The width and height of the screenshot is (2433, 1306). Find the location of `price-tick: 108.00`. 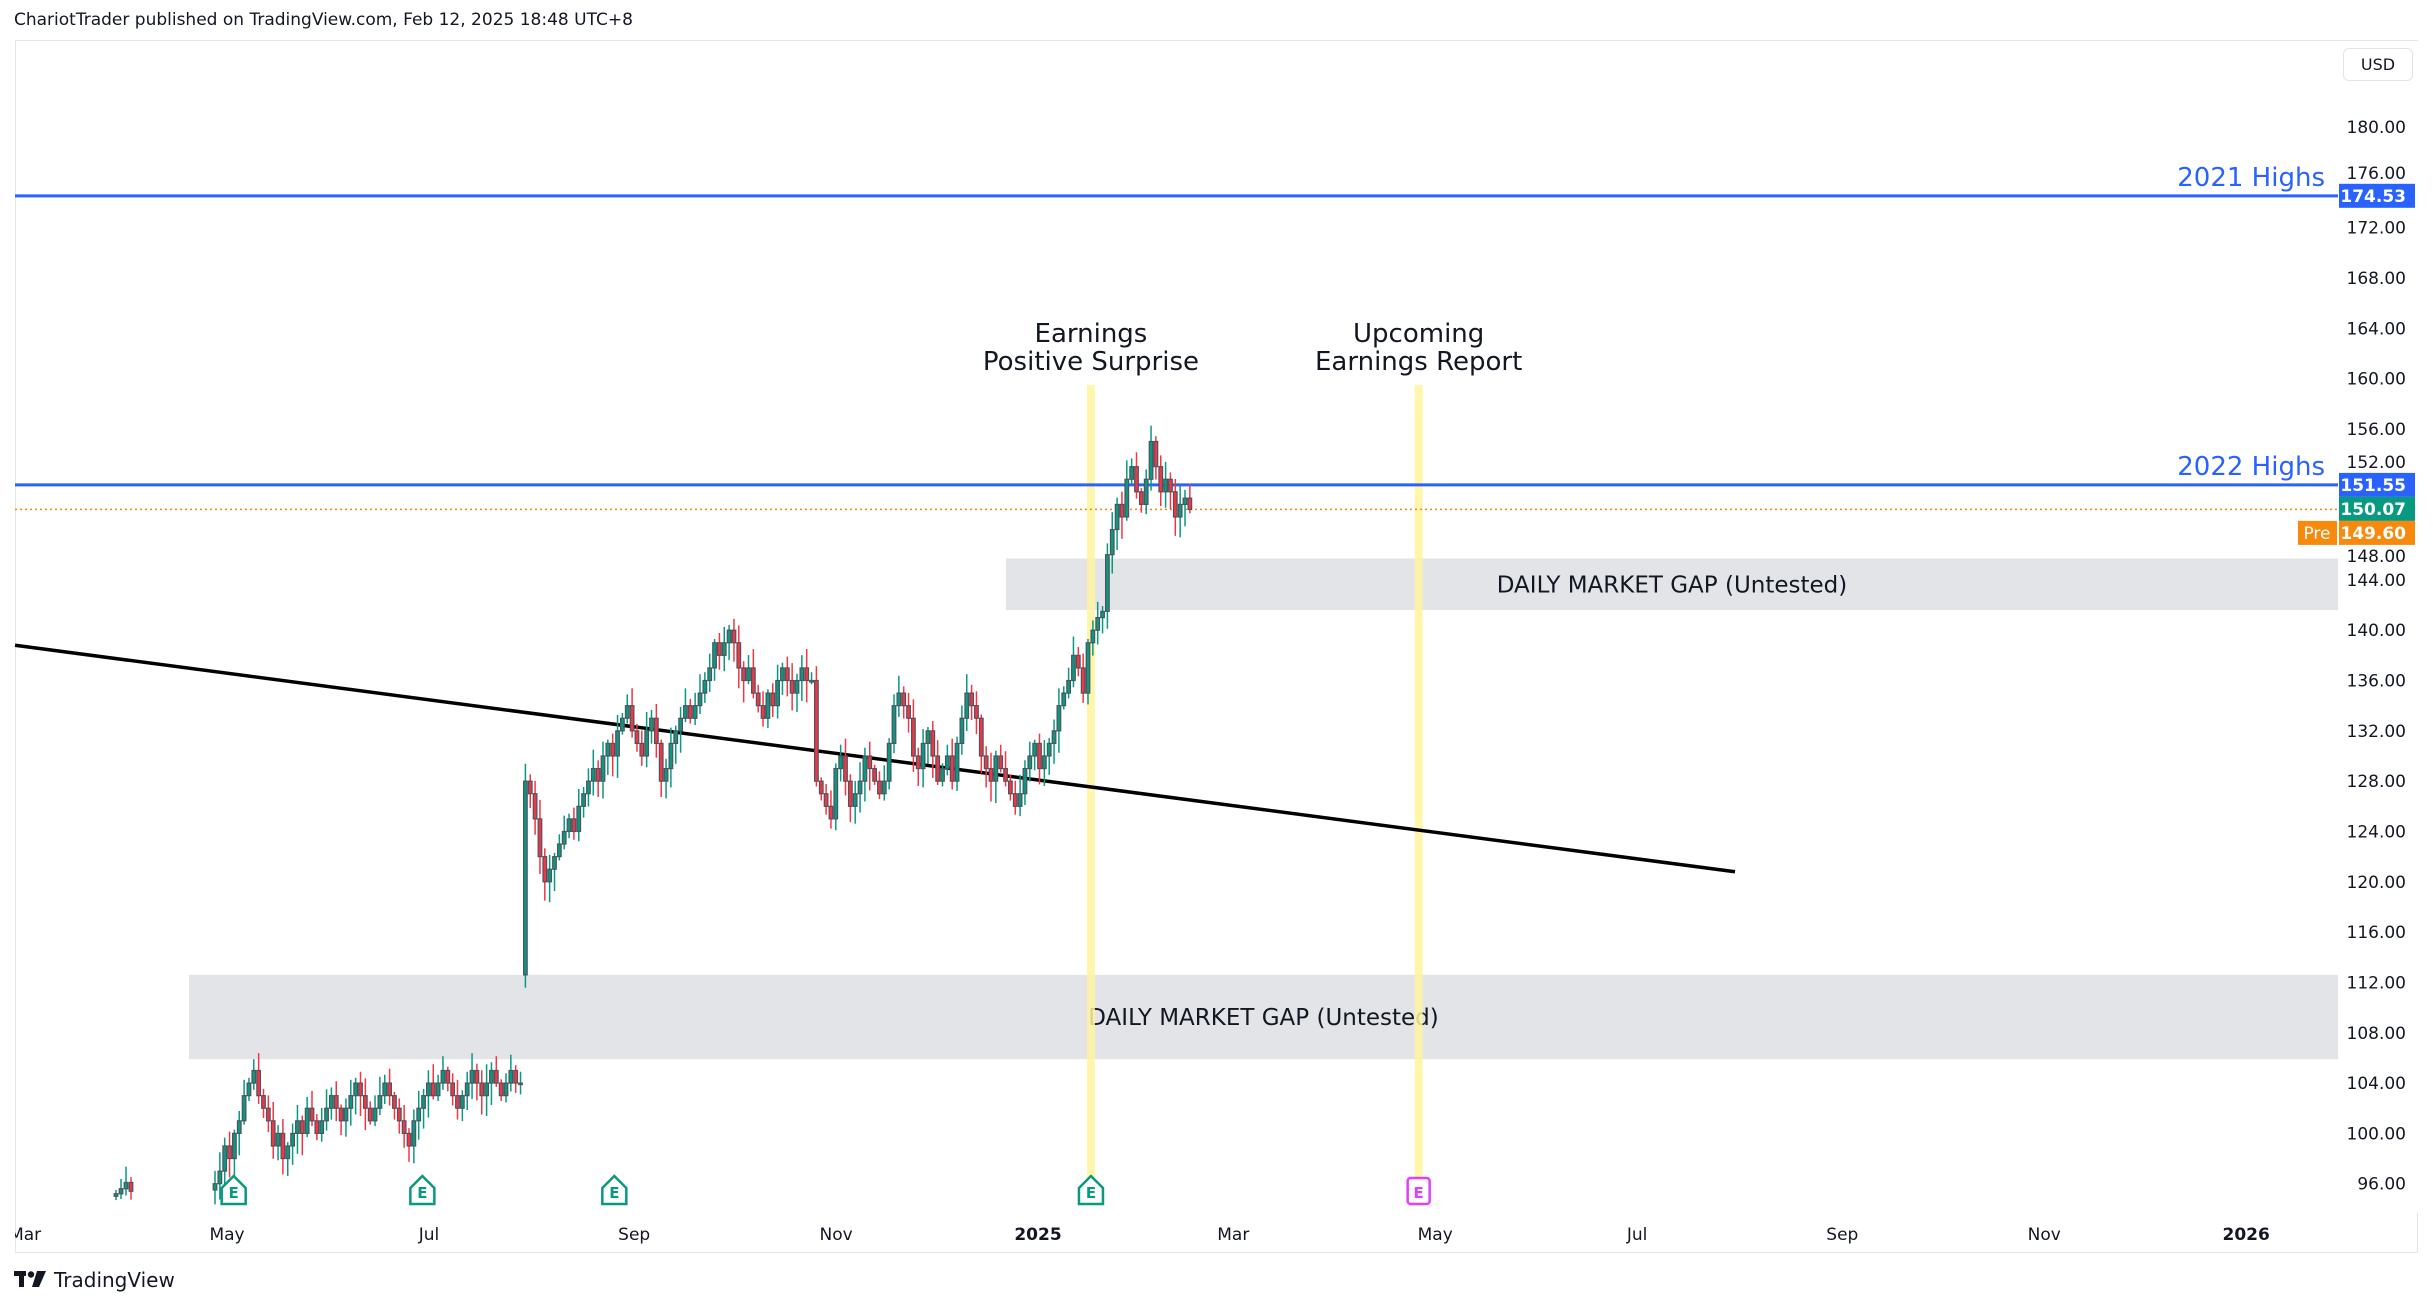

price-tick: 108.00 is located at coordinates (2376, 1034).